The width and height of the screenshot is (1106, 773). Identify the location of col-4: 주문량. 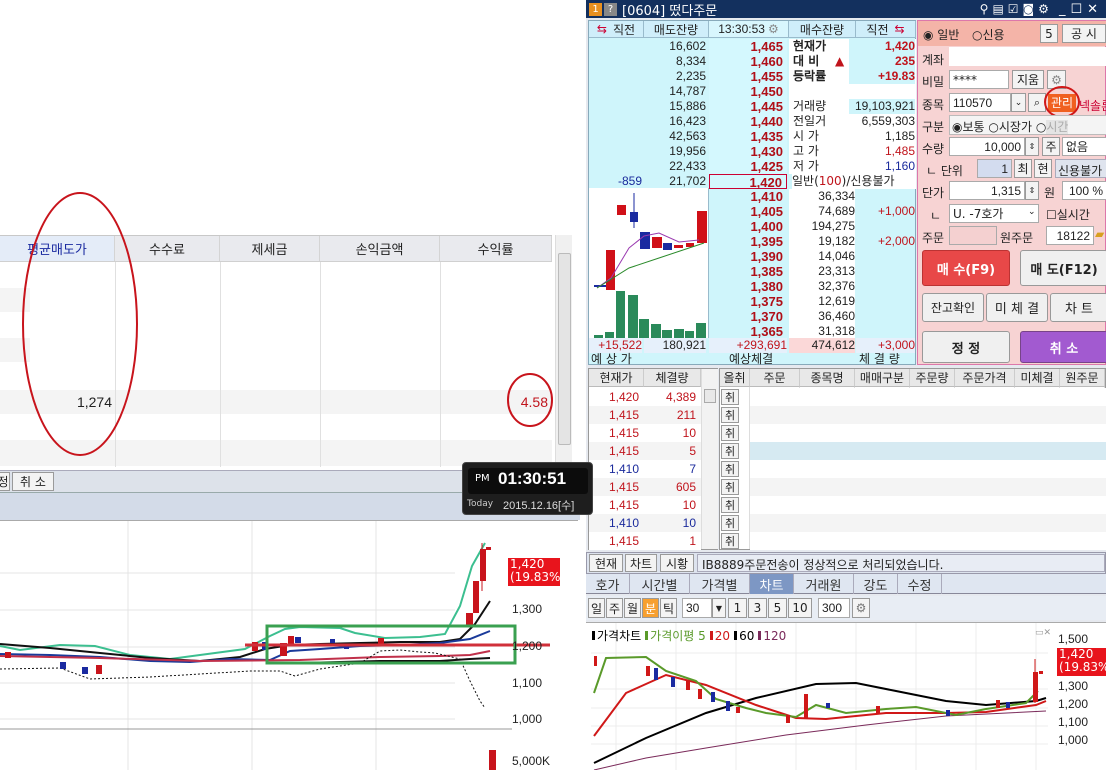
(932, 378).